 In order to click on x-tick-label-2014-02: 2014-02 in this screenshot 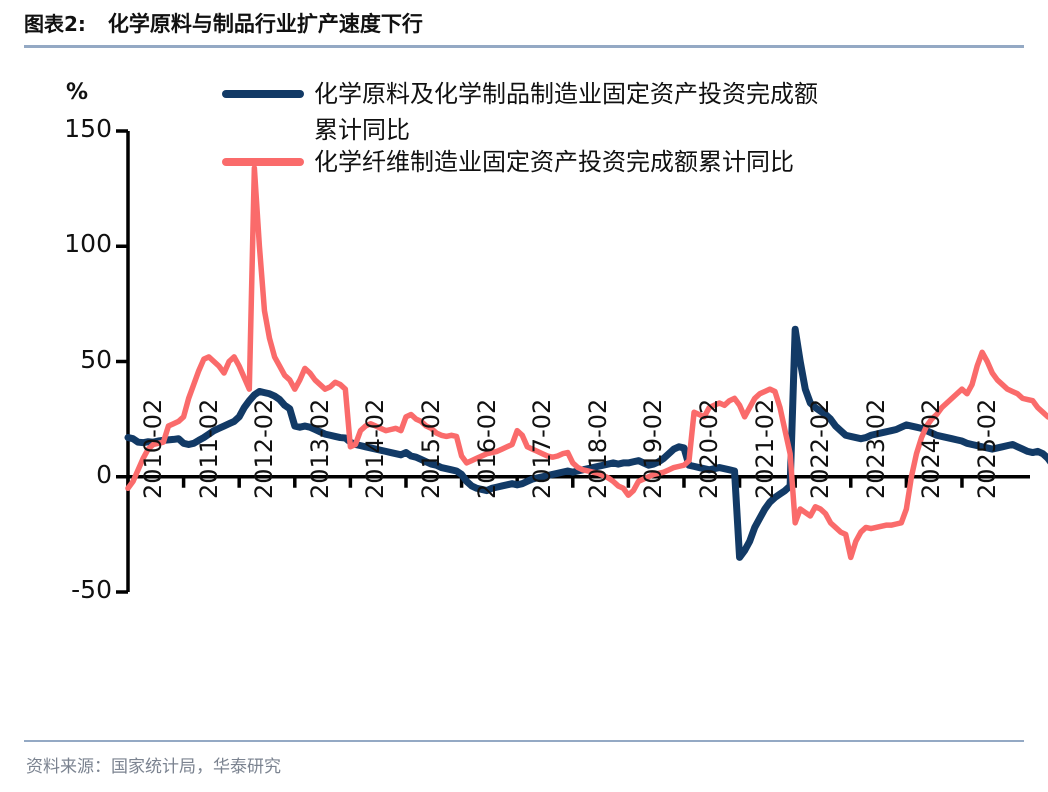, I will do `click(375, 448)`.